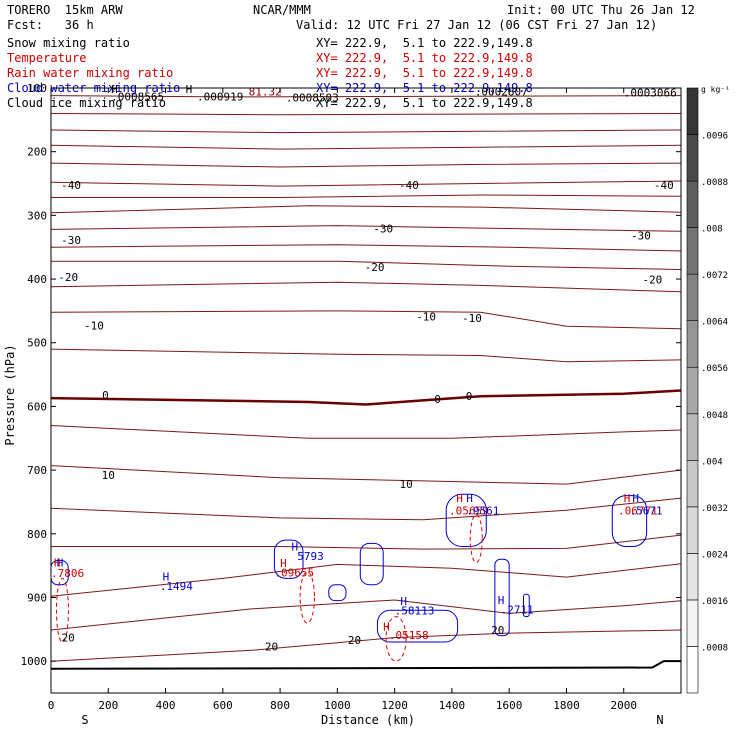 This screenshot has width=740, height=740. What do you see at coordinates (47, 58) in the screenshot?
I see `field-label-temperature: Temperature` at bounding box center [47, 58].